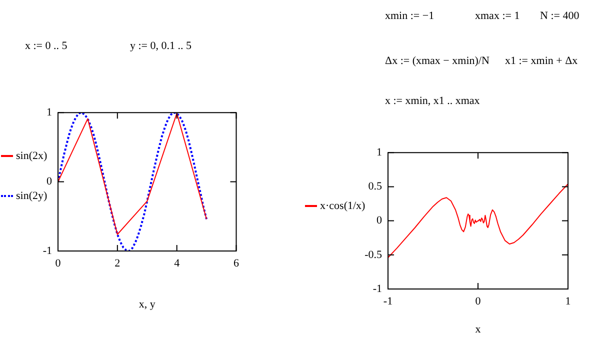  Describe the element at coordinates (478, 329) in the screenshot. I see `x-axis-title: x` at that location.